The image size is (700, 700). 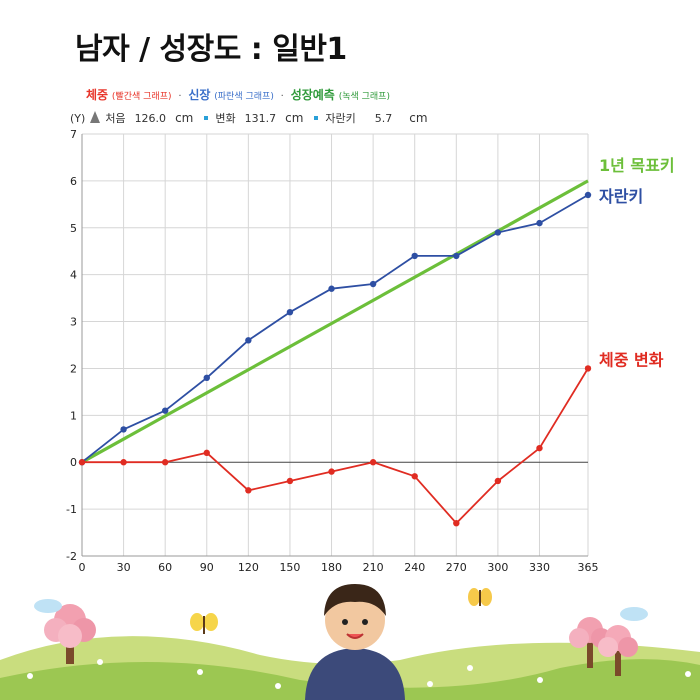 I want to click on start-unit: cm, so click(x=184, y=118).